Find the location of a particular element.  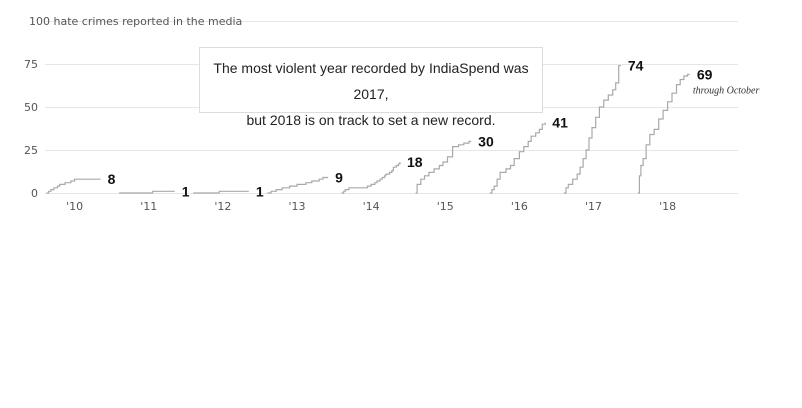

x-tick-2014: '14 is located at coordinates (371, 206).